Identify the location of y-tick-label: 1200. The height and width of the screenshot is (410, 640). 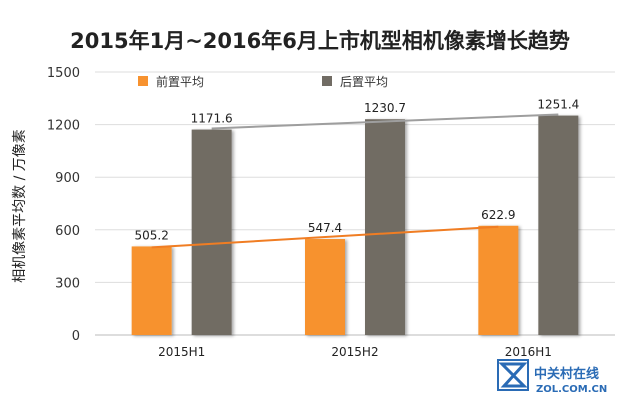
(63, 126).